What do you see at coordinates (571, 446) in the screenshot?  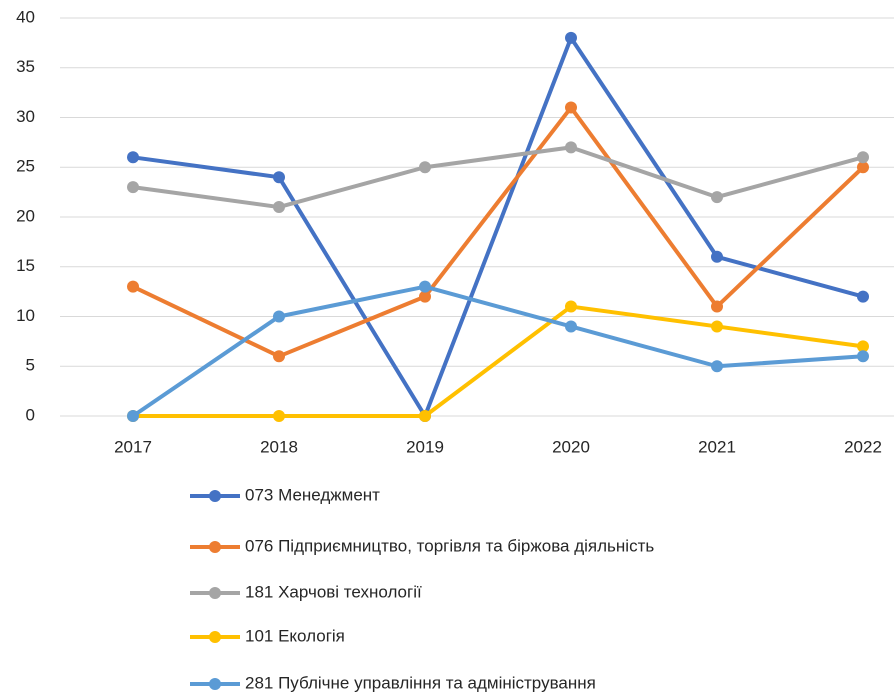 I see `x-tick-label: 2020` at bounding box center [571, 446].